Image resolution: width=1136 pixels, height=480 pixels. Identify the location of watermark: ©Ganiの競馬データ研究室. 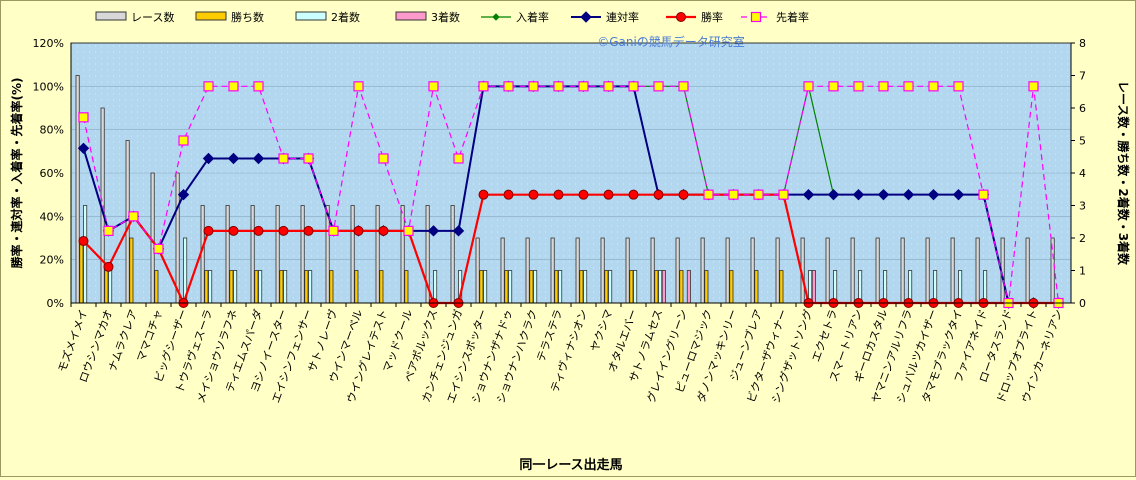
(671, 41).